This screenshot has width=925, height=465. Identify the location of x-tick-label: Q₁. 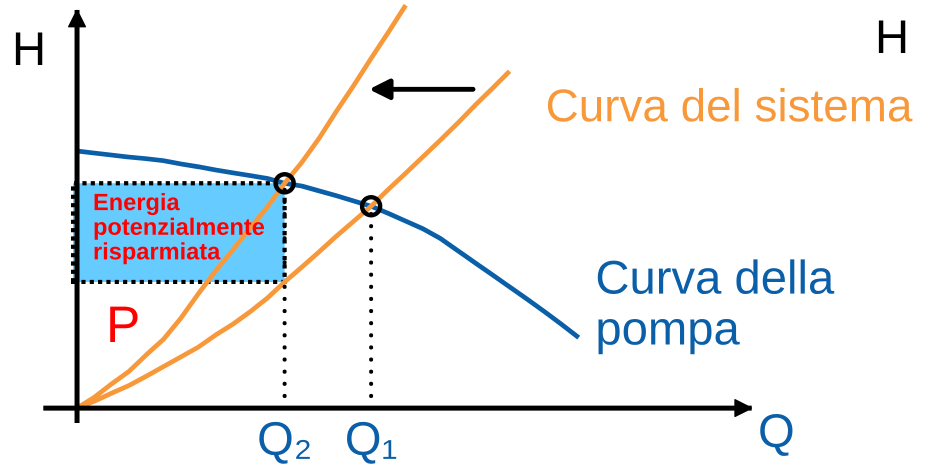
(371, 443).